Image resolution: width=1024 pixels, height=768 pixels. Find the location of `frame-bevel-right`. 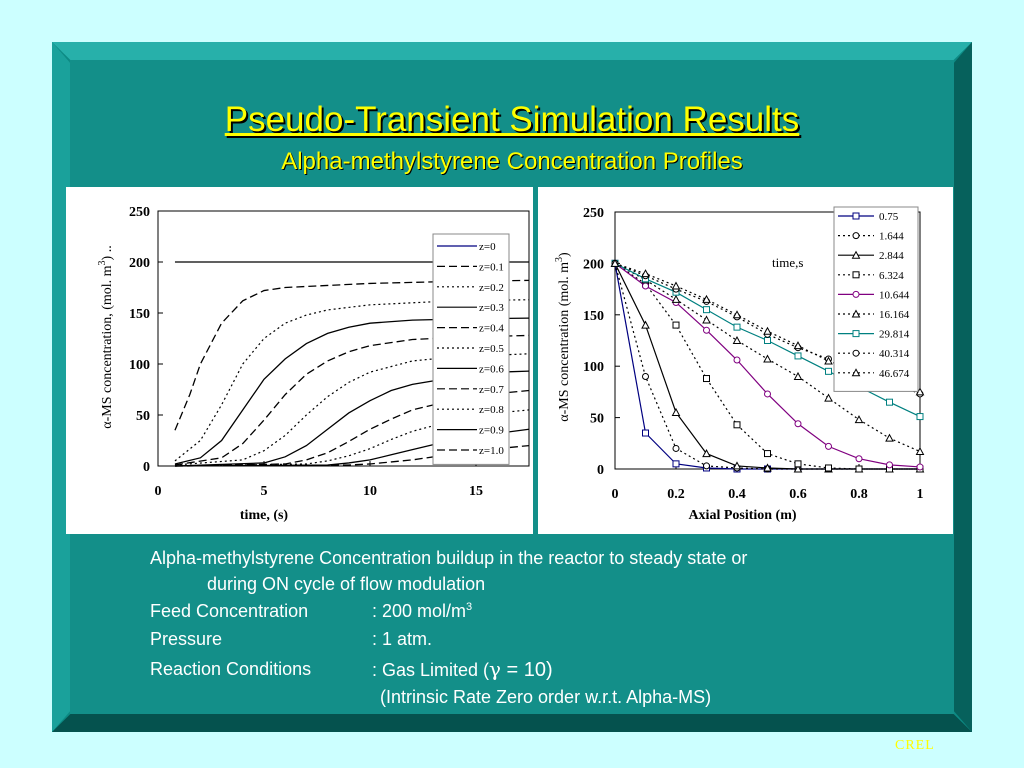

frame-bevel-right is located at coordinates (963, 387).